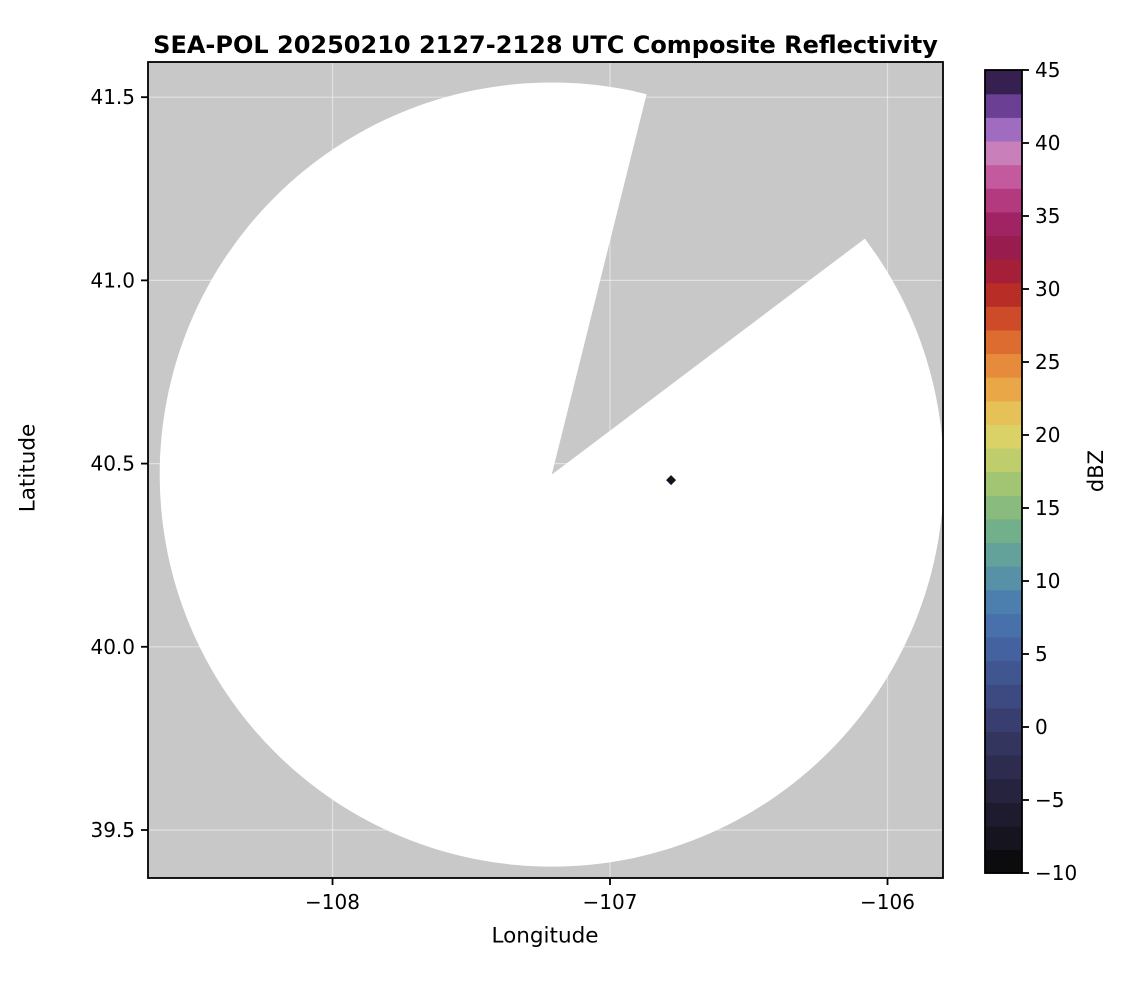 Image resolution: width=1146 pixels, height=990 pixels. I want to click on colorbar-tick-label: −5, so click(1049, 800).